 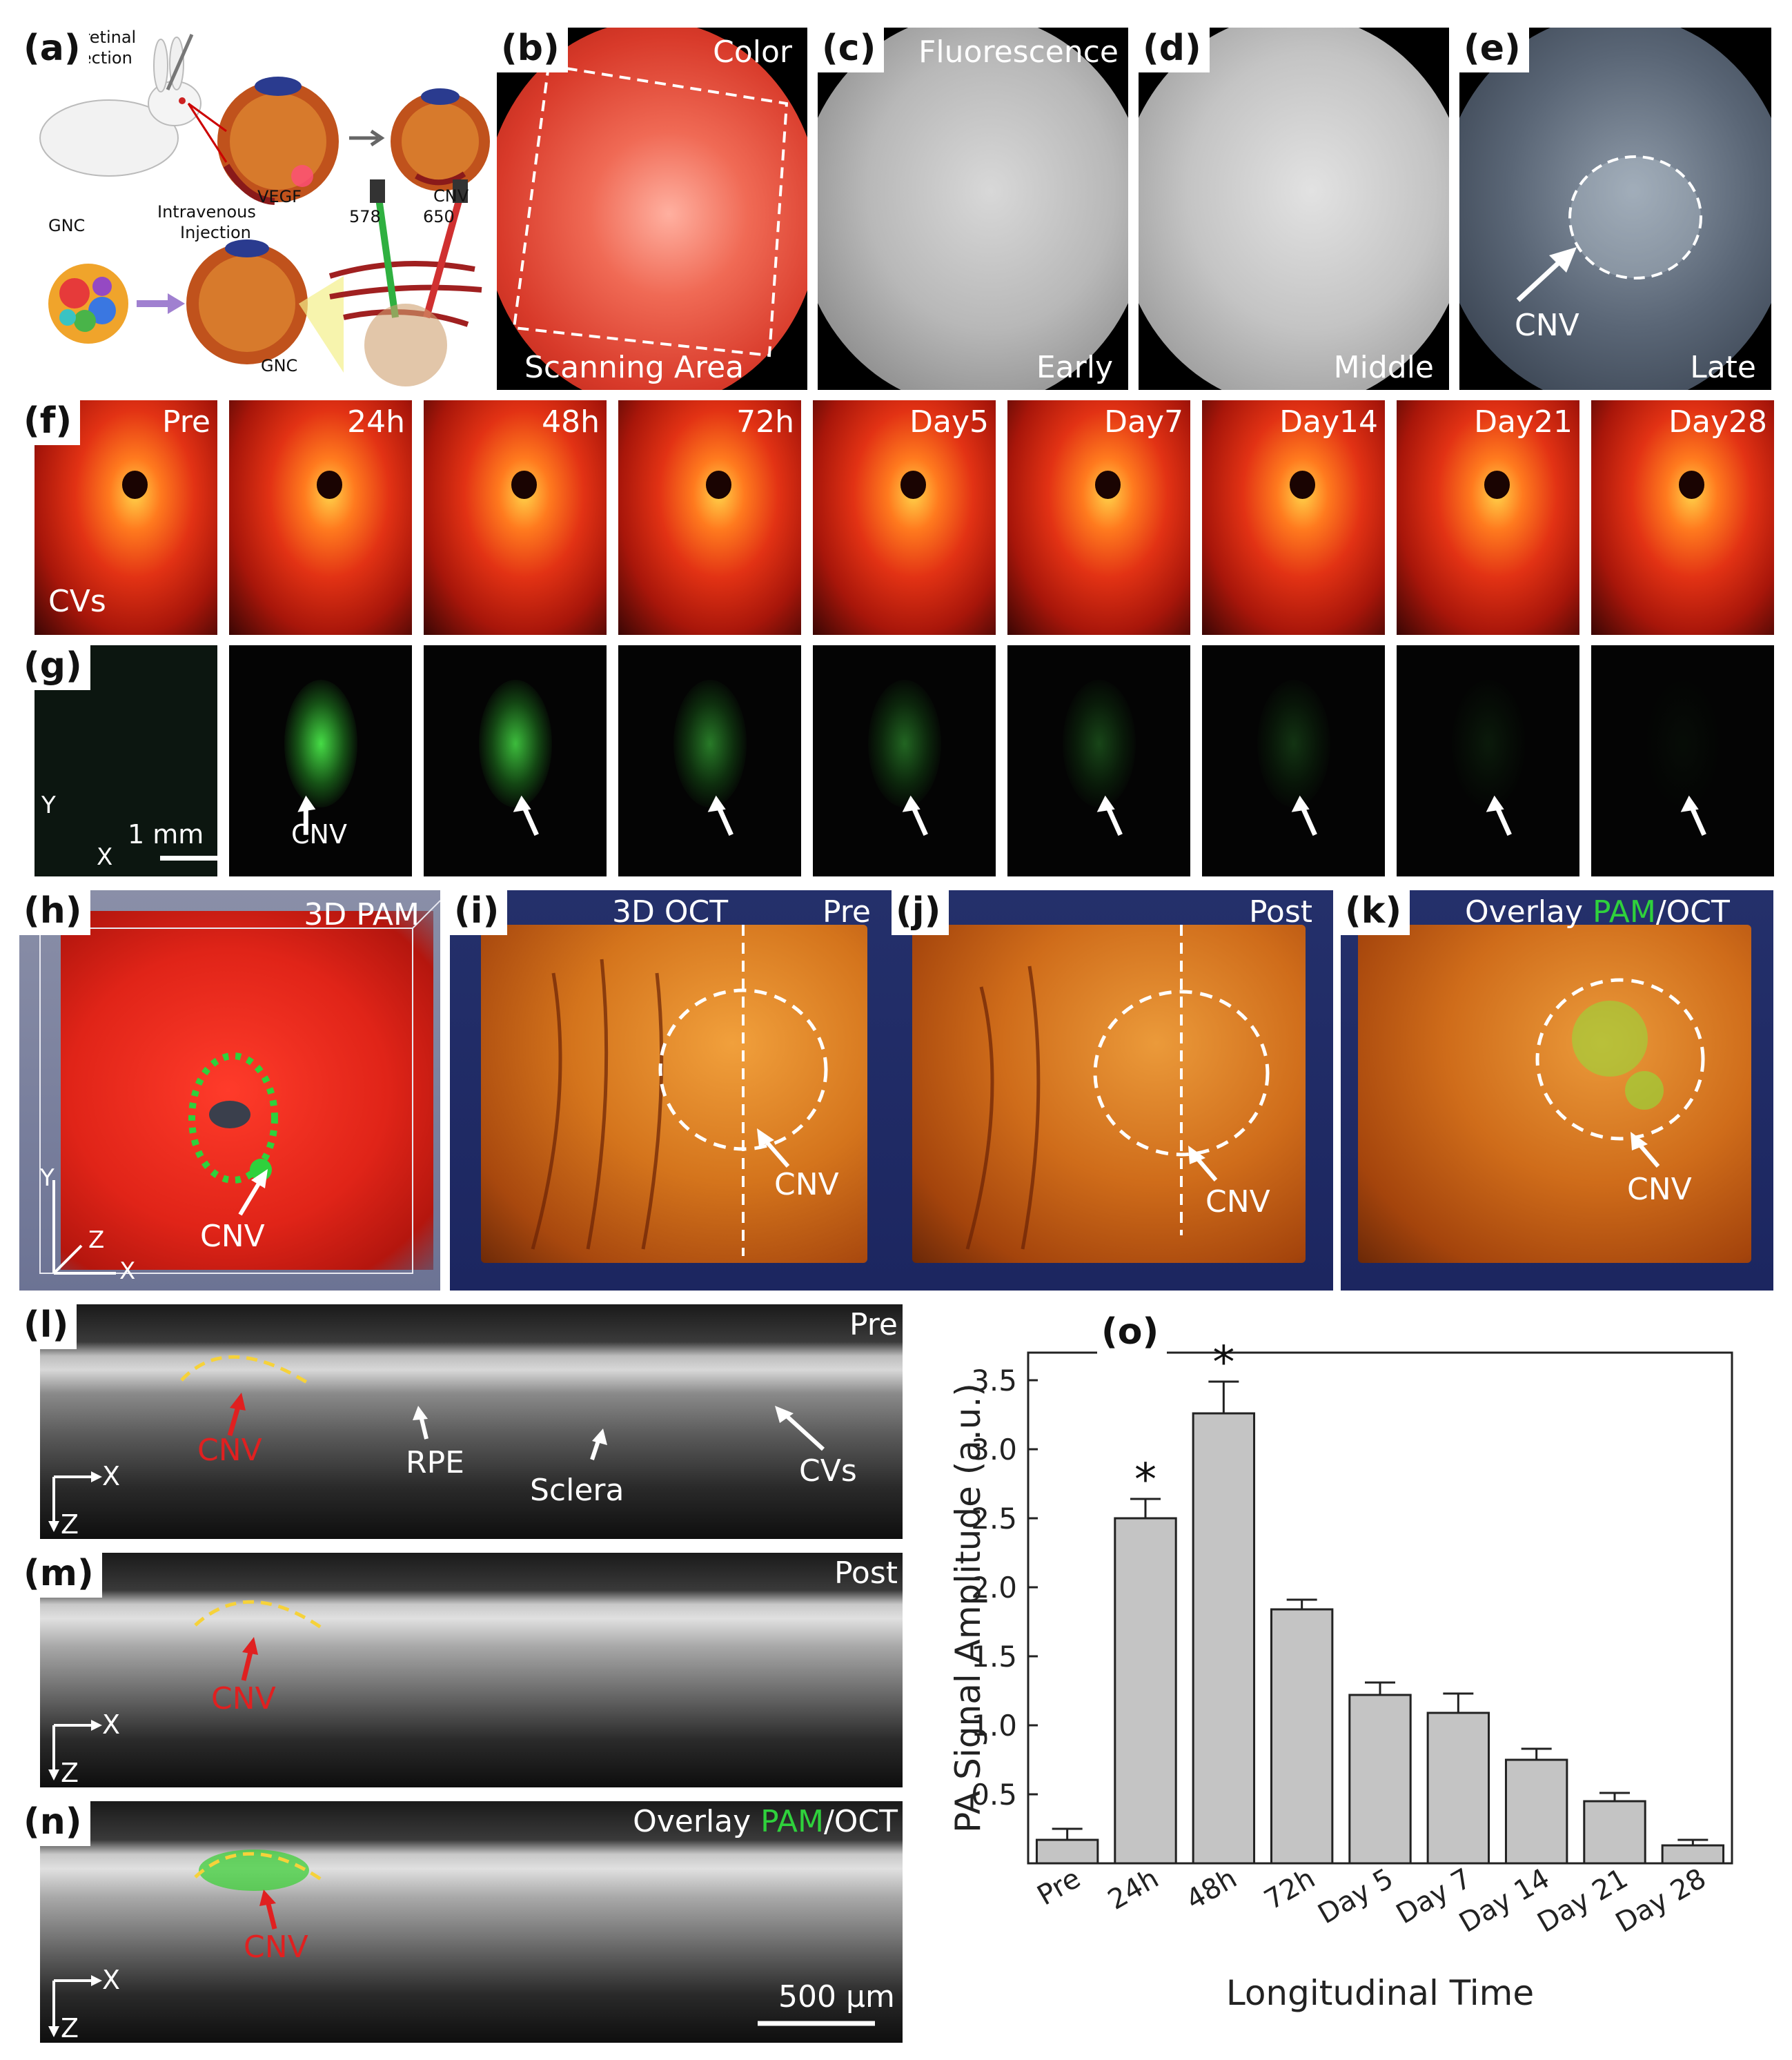 I want to click on panel-i-3d-oct-pre: 3D OCT Pre CNV (i), so click(x=671, y=1090).